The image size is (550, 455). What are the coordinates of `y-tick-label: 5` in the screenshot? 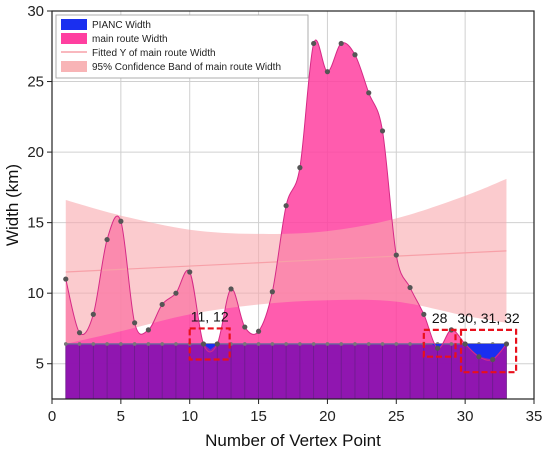 It's located at (40, 364).